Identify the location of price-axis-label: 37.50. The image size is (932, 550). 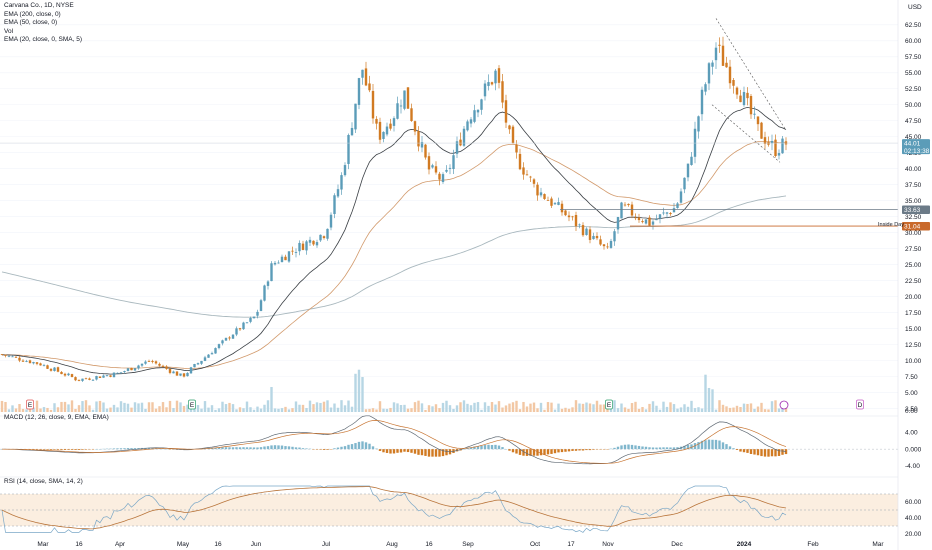
(913, 185).